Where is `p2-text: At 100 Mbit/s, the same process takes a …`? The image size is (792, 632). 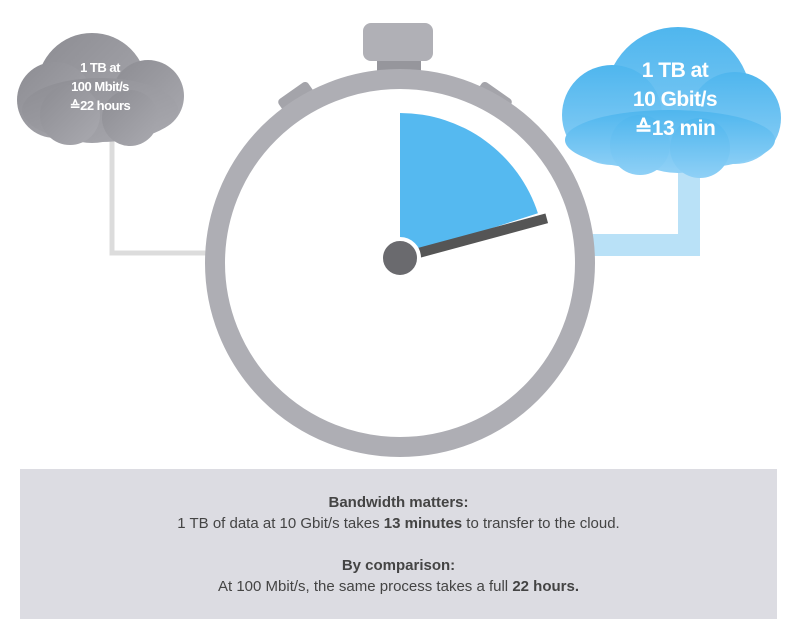
p2-text: At 100 Mbit/s, the same process takes a … is located at coordinates (365, 586).